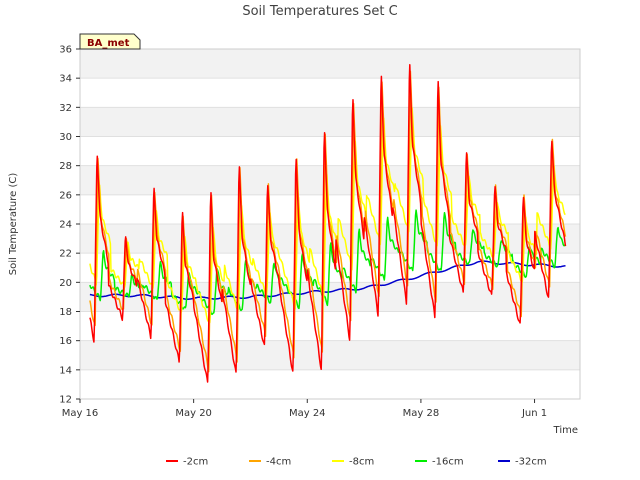 Image resolution: width=640 pixels, height=480 pixels. I want to click on y-axis-ticks: 12 14 16 18 20 22 24 26 28 30 32 34 36, so click(69, 225).